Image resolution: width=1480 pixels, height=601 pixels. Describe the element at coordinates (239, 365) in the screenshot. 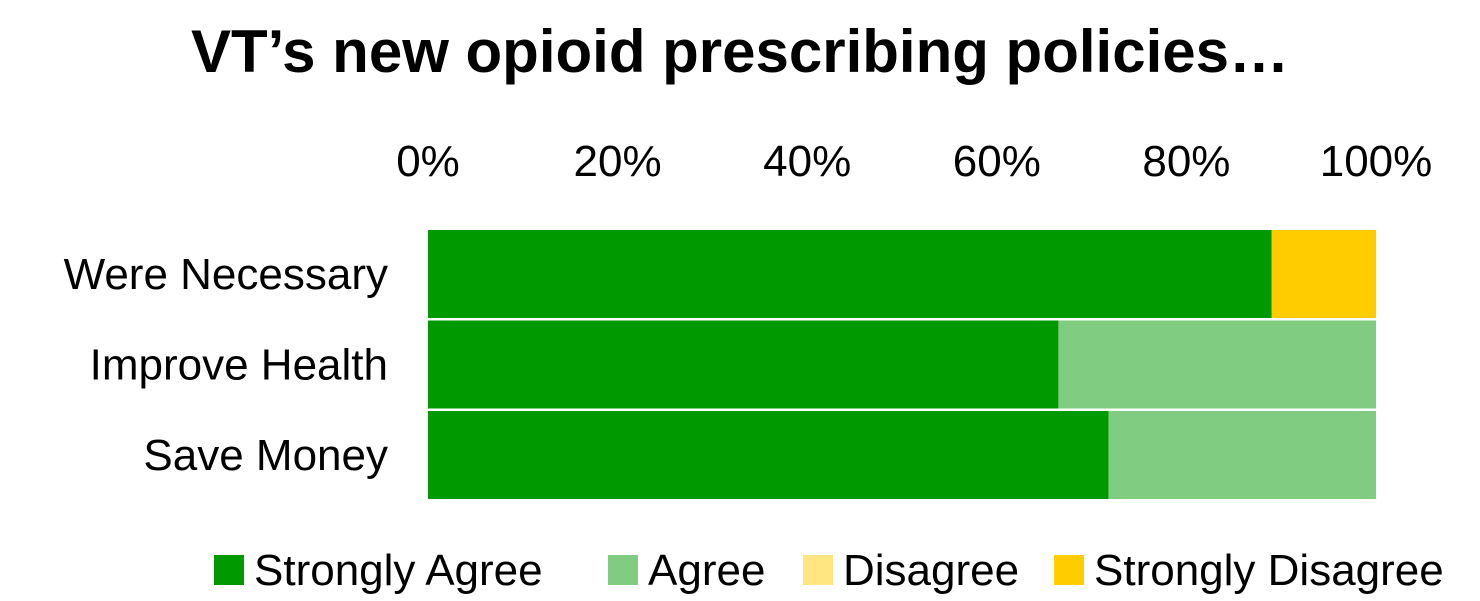

I see `category-label: Improve Health` at that location.